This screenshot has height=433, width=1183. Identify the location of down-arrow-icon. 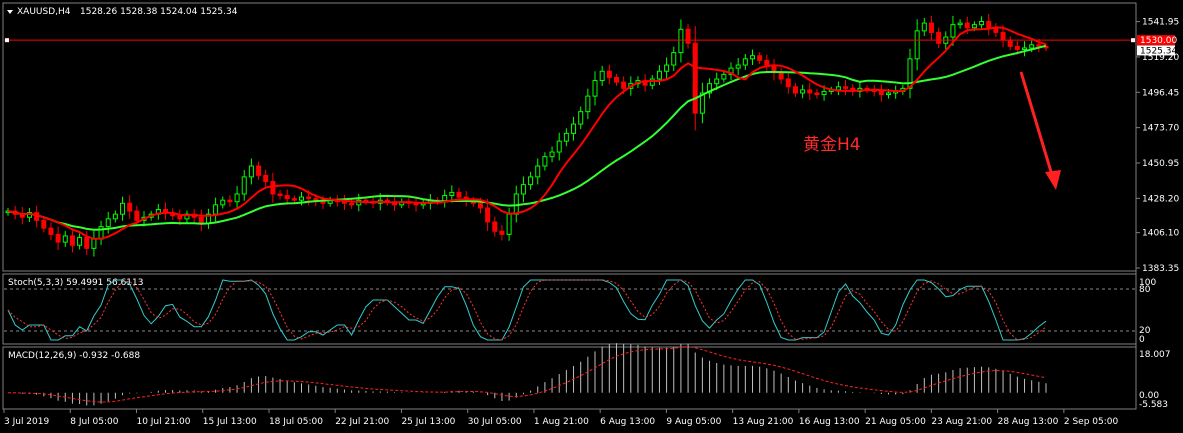
(1040, 130).